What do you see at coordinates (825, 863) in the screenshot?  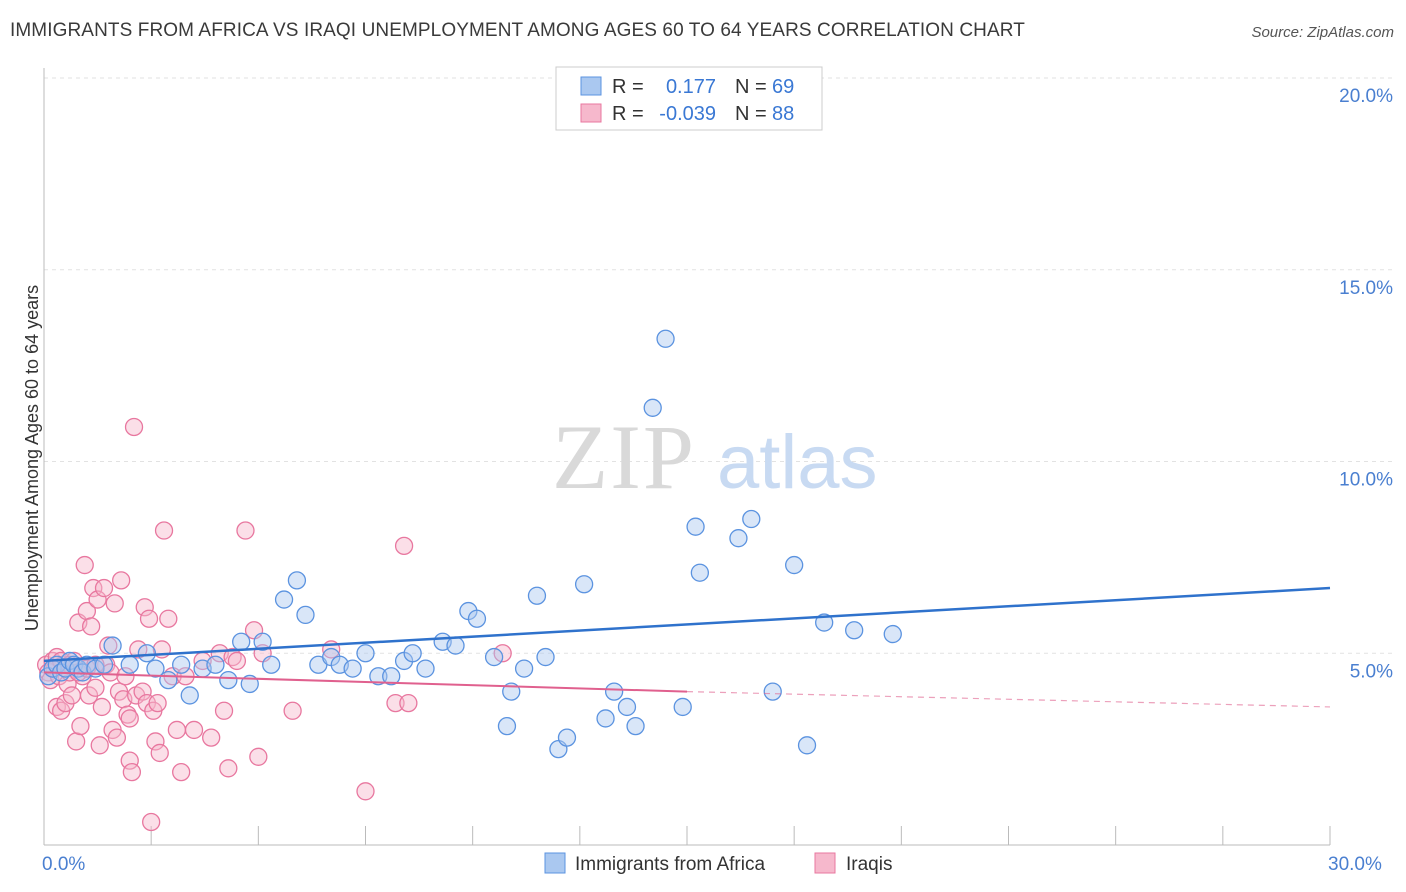 I see `bottom-legend-swatch-iraqis` at bounding box center [825, 863].